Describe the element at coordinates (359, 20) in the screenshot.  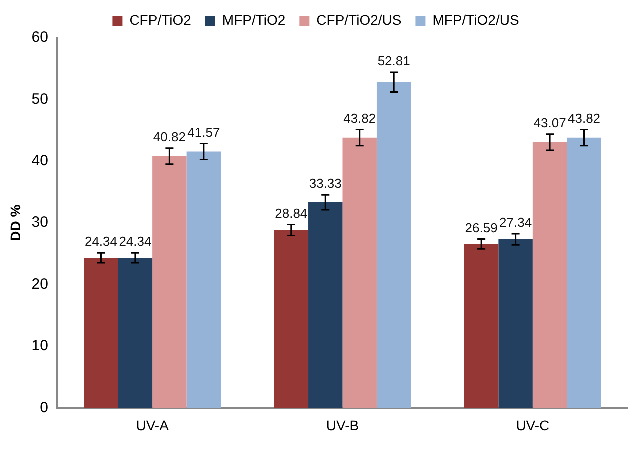
I see `legend-label: CFP/TiO2/US` at that location.